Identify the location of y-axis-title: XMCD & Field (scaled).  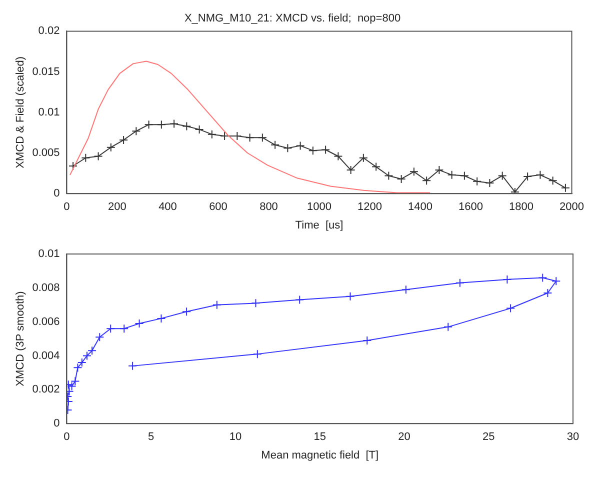
(20, 112).